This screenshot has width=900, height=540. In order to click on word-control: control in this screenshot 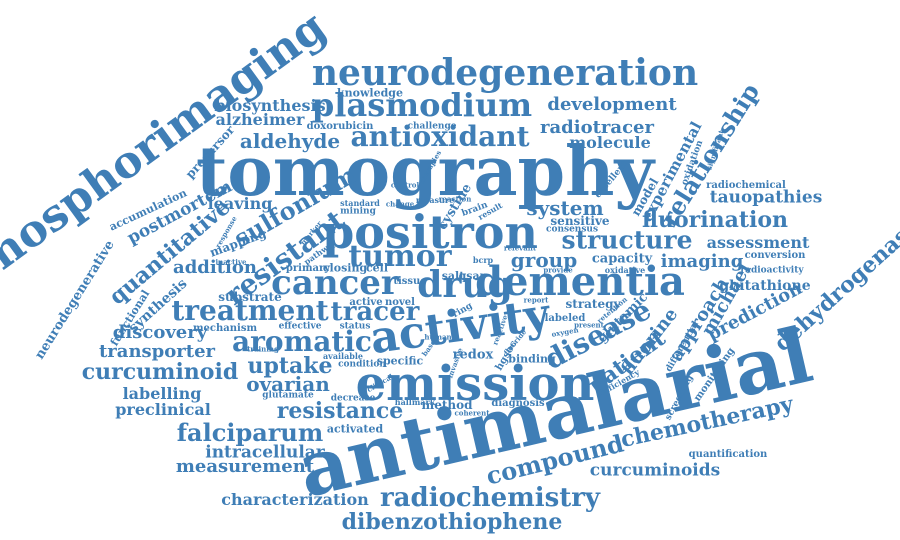, I will do `click(405, 185)`.